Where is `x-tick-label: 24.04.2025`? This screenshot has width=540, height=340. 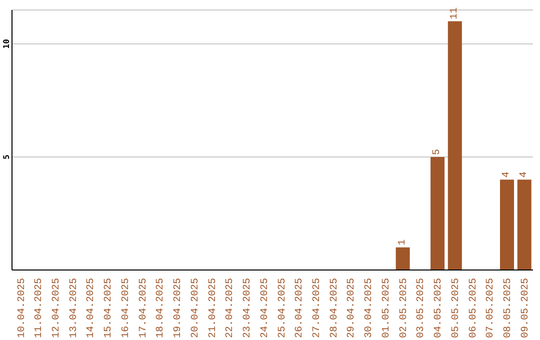
x-tick-label: 24.04.2025 is located at coordinates (265, 308).